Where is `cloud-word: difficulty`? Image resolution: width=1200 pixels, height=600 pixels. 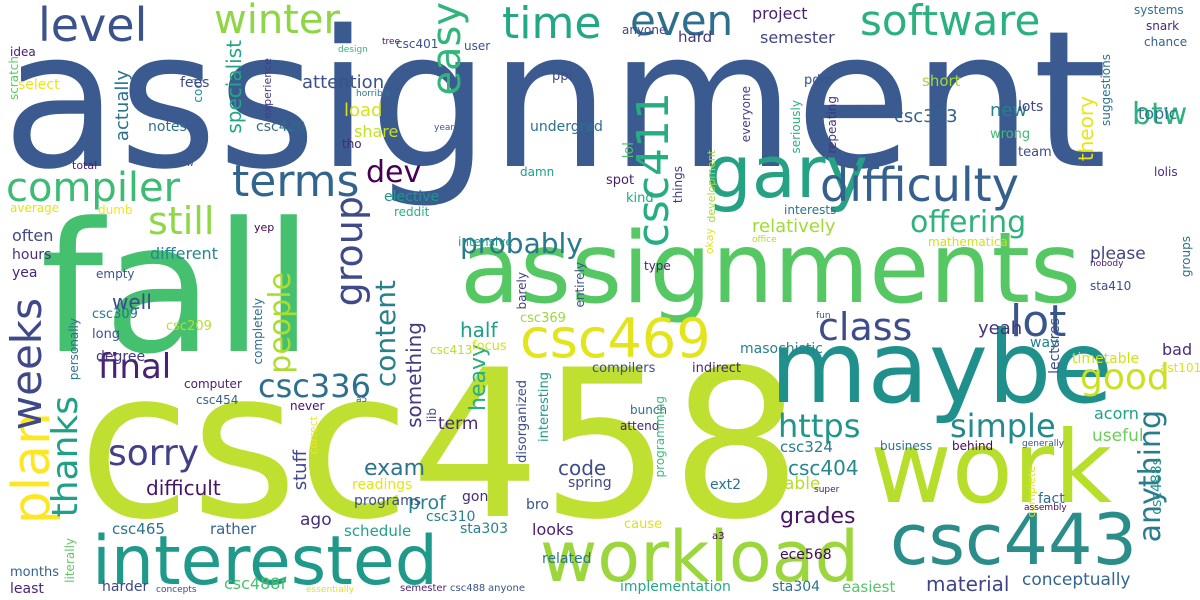 cloud-word: difficulty is located at coordinates (919, 185).